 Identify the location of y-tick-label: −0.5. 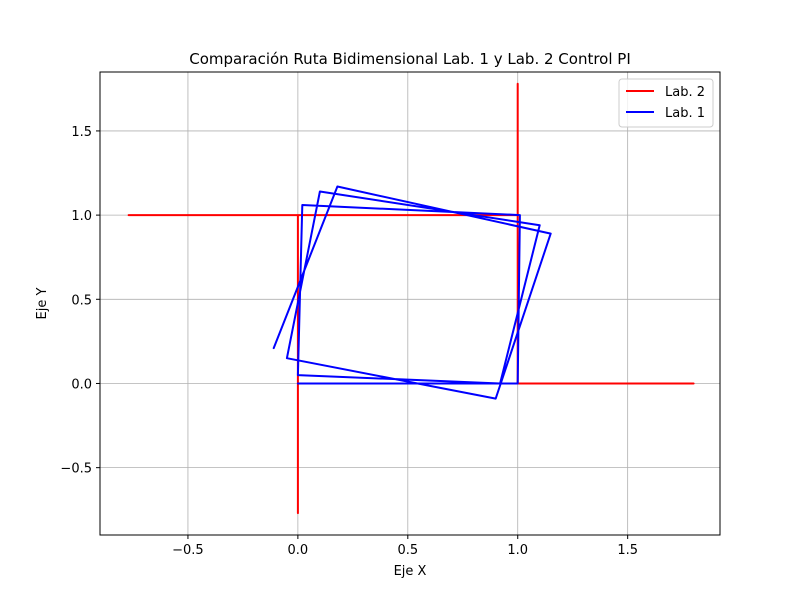
(76, 469).